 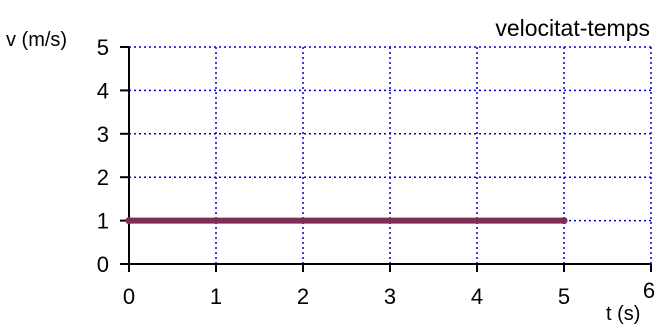 What do you see at coordinates (572, 28) in the screenshot?
I see `chart-title: velocitat-temps` at bounding box center [572, 28].